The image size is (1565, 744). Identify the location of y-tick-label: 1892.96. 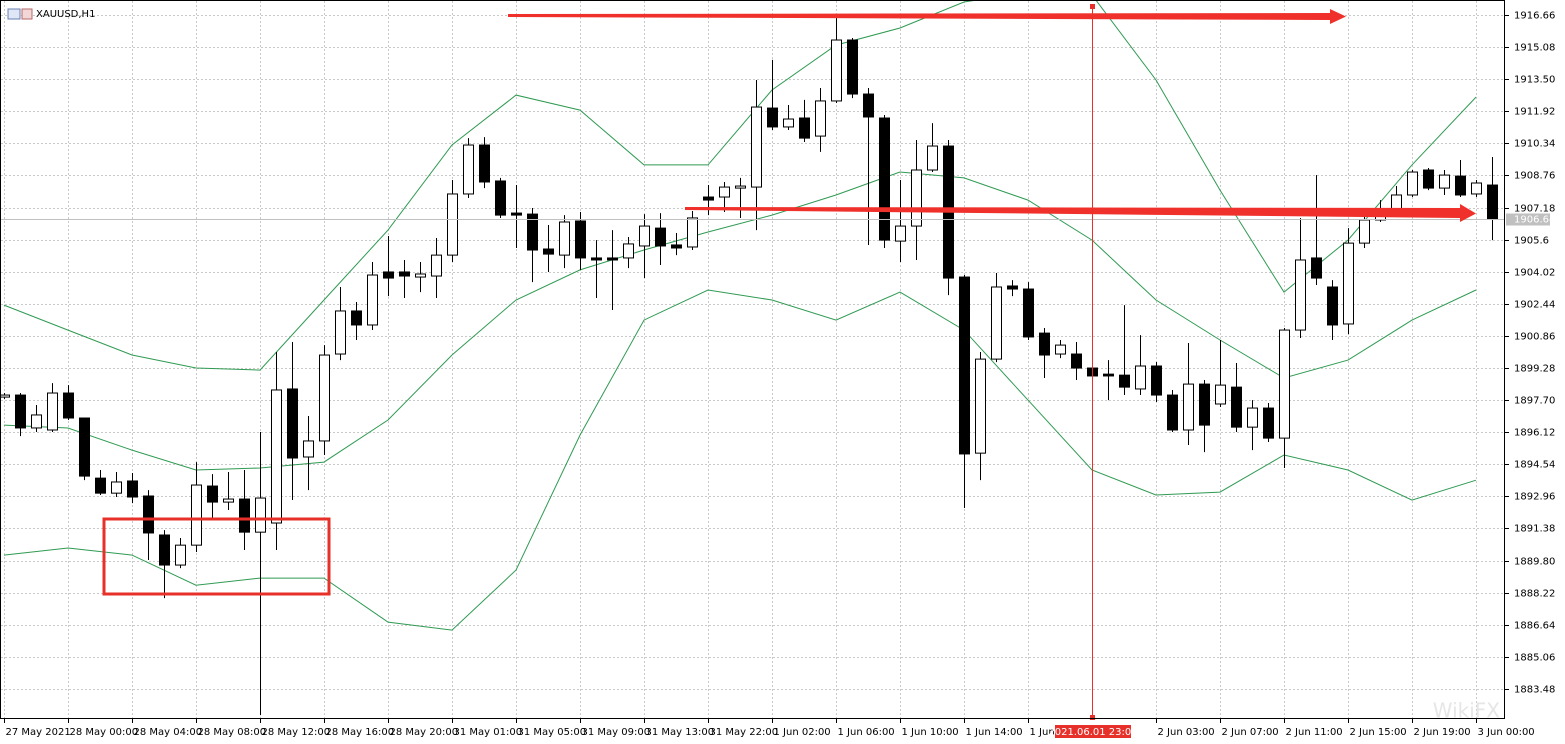
(1534, 497).